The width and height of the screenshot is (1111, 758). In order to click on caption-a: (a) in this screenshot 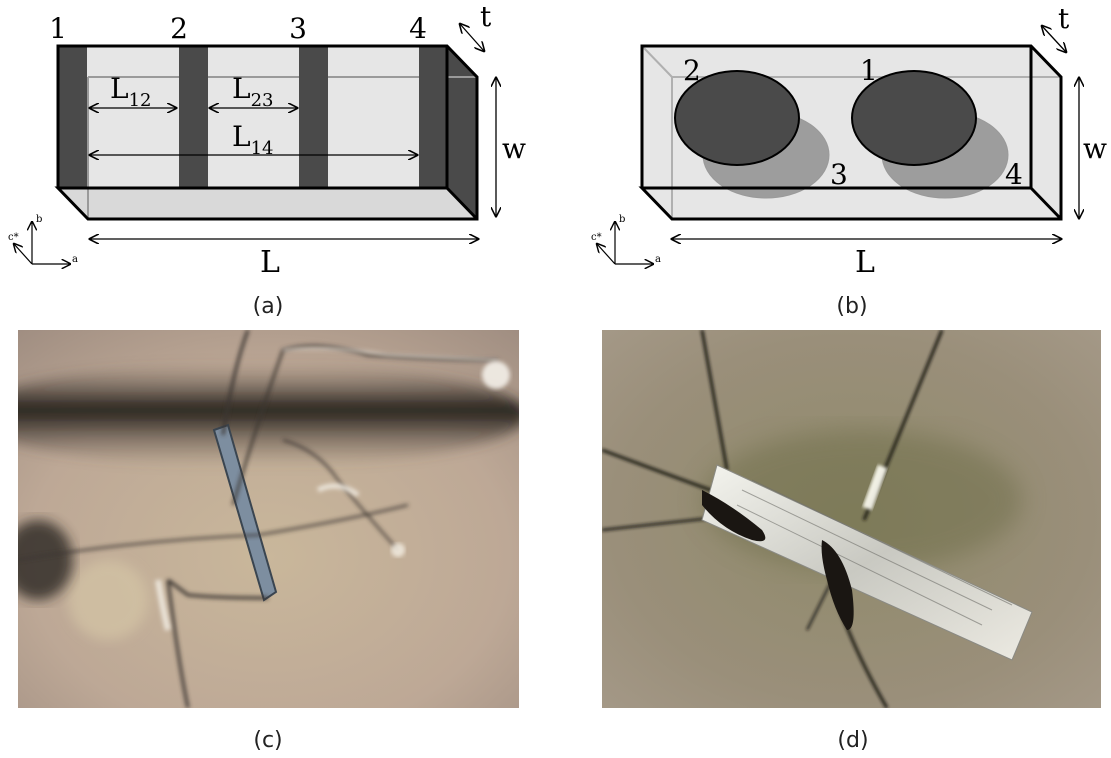, I will do `click(268, 306)`.